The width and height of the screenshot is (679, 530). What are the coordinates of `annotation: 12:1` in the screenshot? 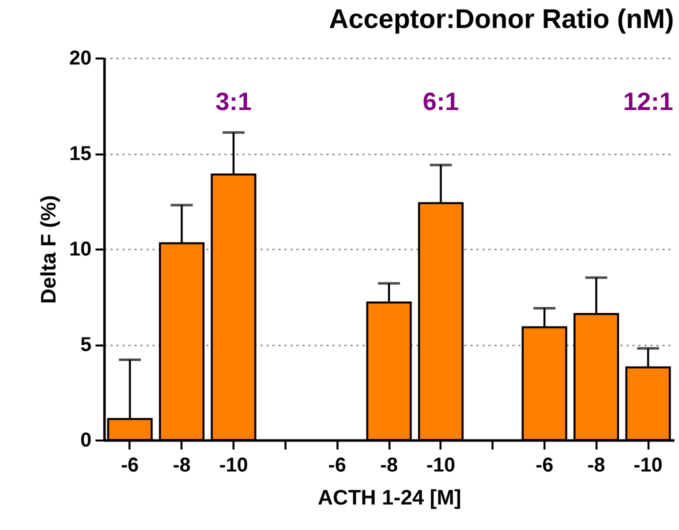 It's located at (648, 102).